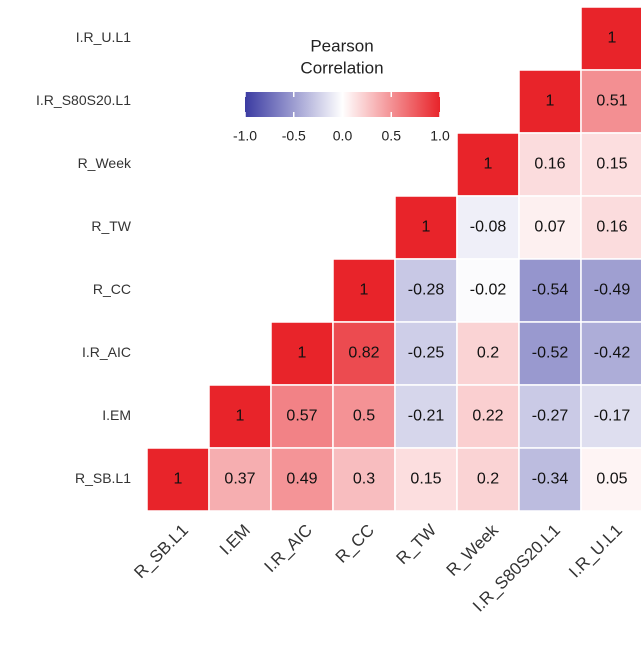  Describe the element at coordinates (364, 479) in the screenshot. I see `cell-label: 0.3` at that location.